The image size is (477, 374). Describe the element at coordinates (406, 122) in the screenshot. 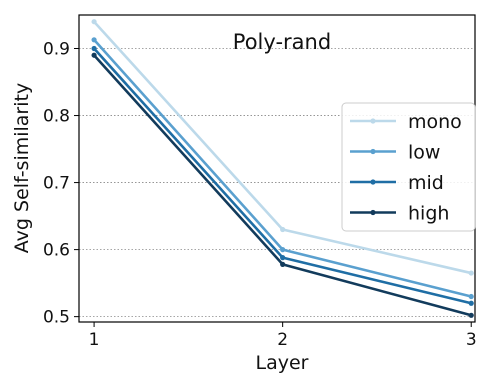

I see `legend-item-mono: mono` at that location.